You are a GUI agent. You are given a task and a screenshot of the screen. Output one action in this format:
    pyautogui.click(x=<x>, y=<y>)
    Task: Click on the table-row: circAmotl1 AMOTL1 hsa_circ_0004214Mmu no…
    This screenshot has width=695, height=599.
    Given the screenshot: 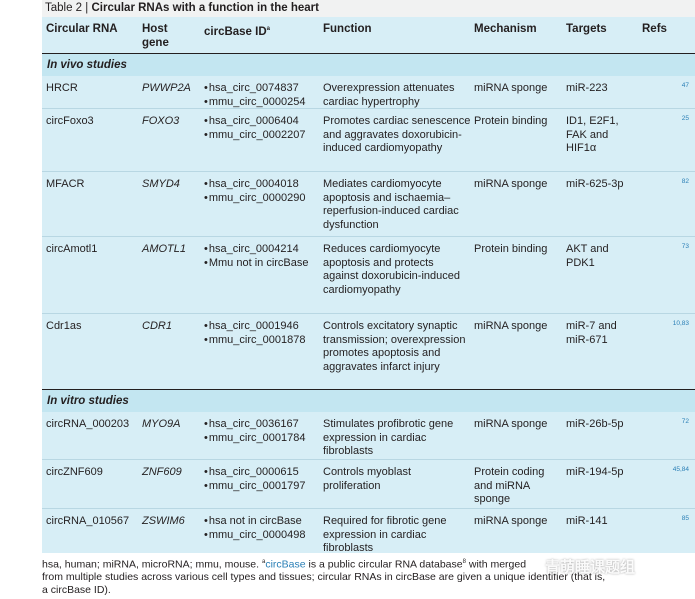 What is the action you would take?
    pyautogui.click(x=368, y=275)
    